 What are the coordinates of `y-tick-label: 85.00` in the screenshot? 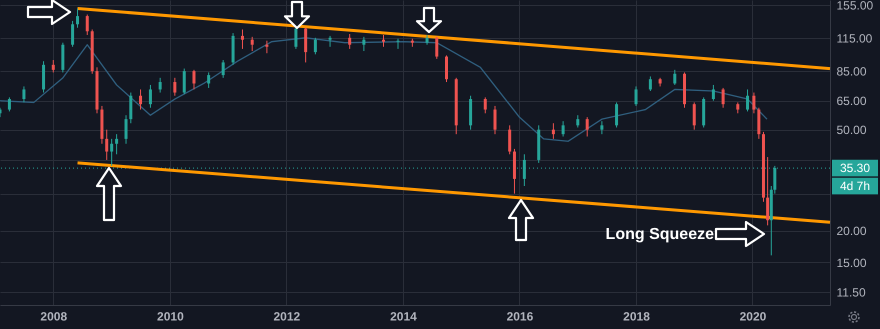 It's located at (851, 71).